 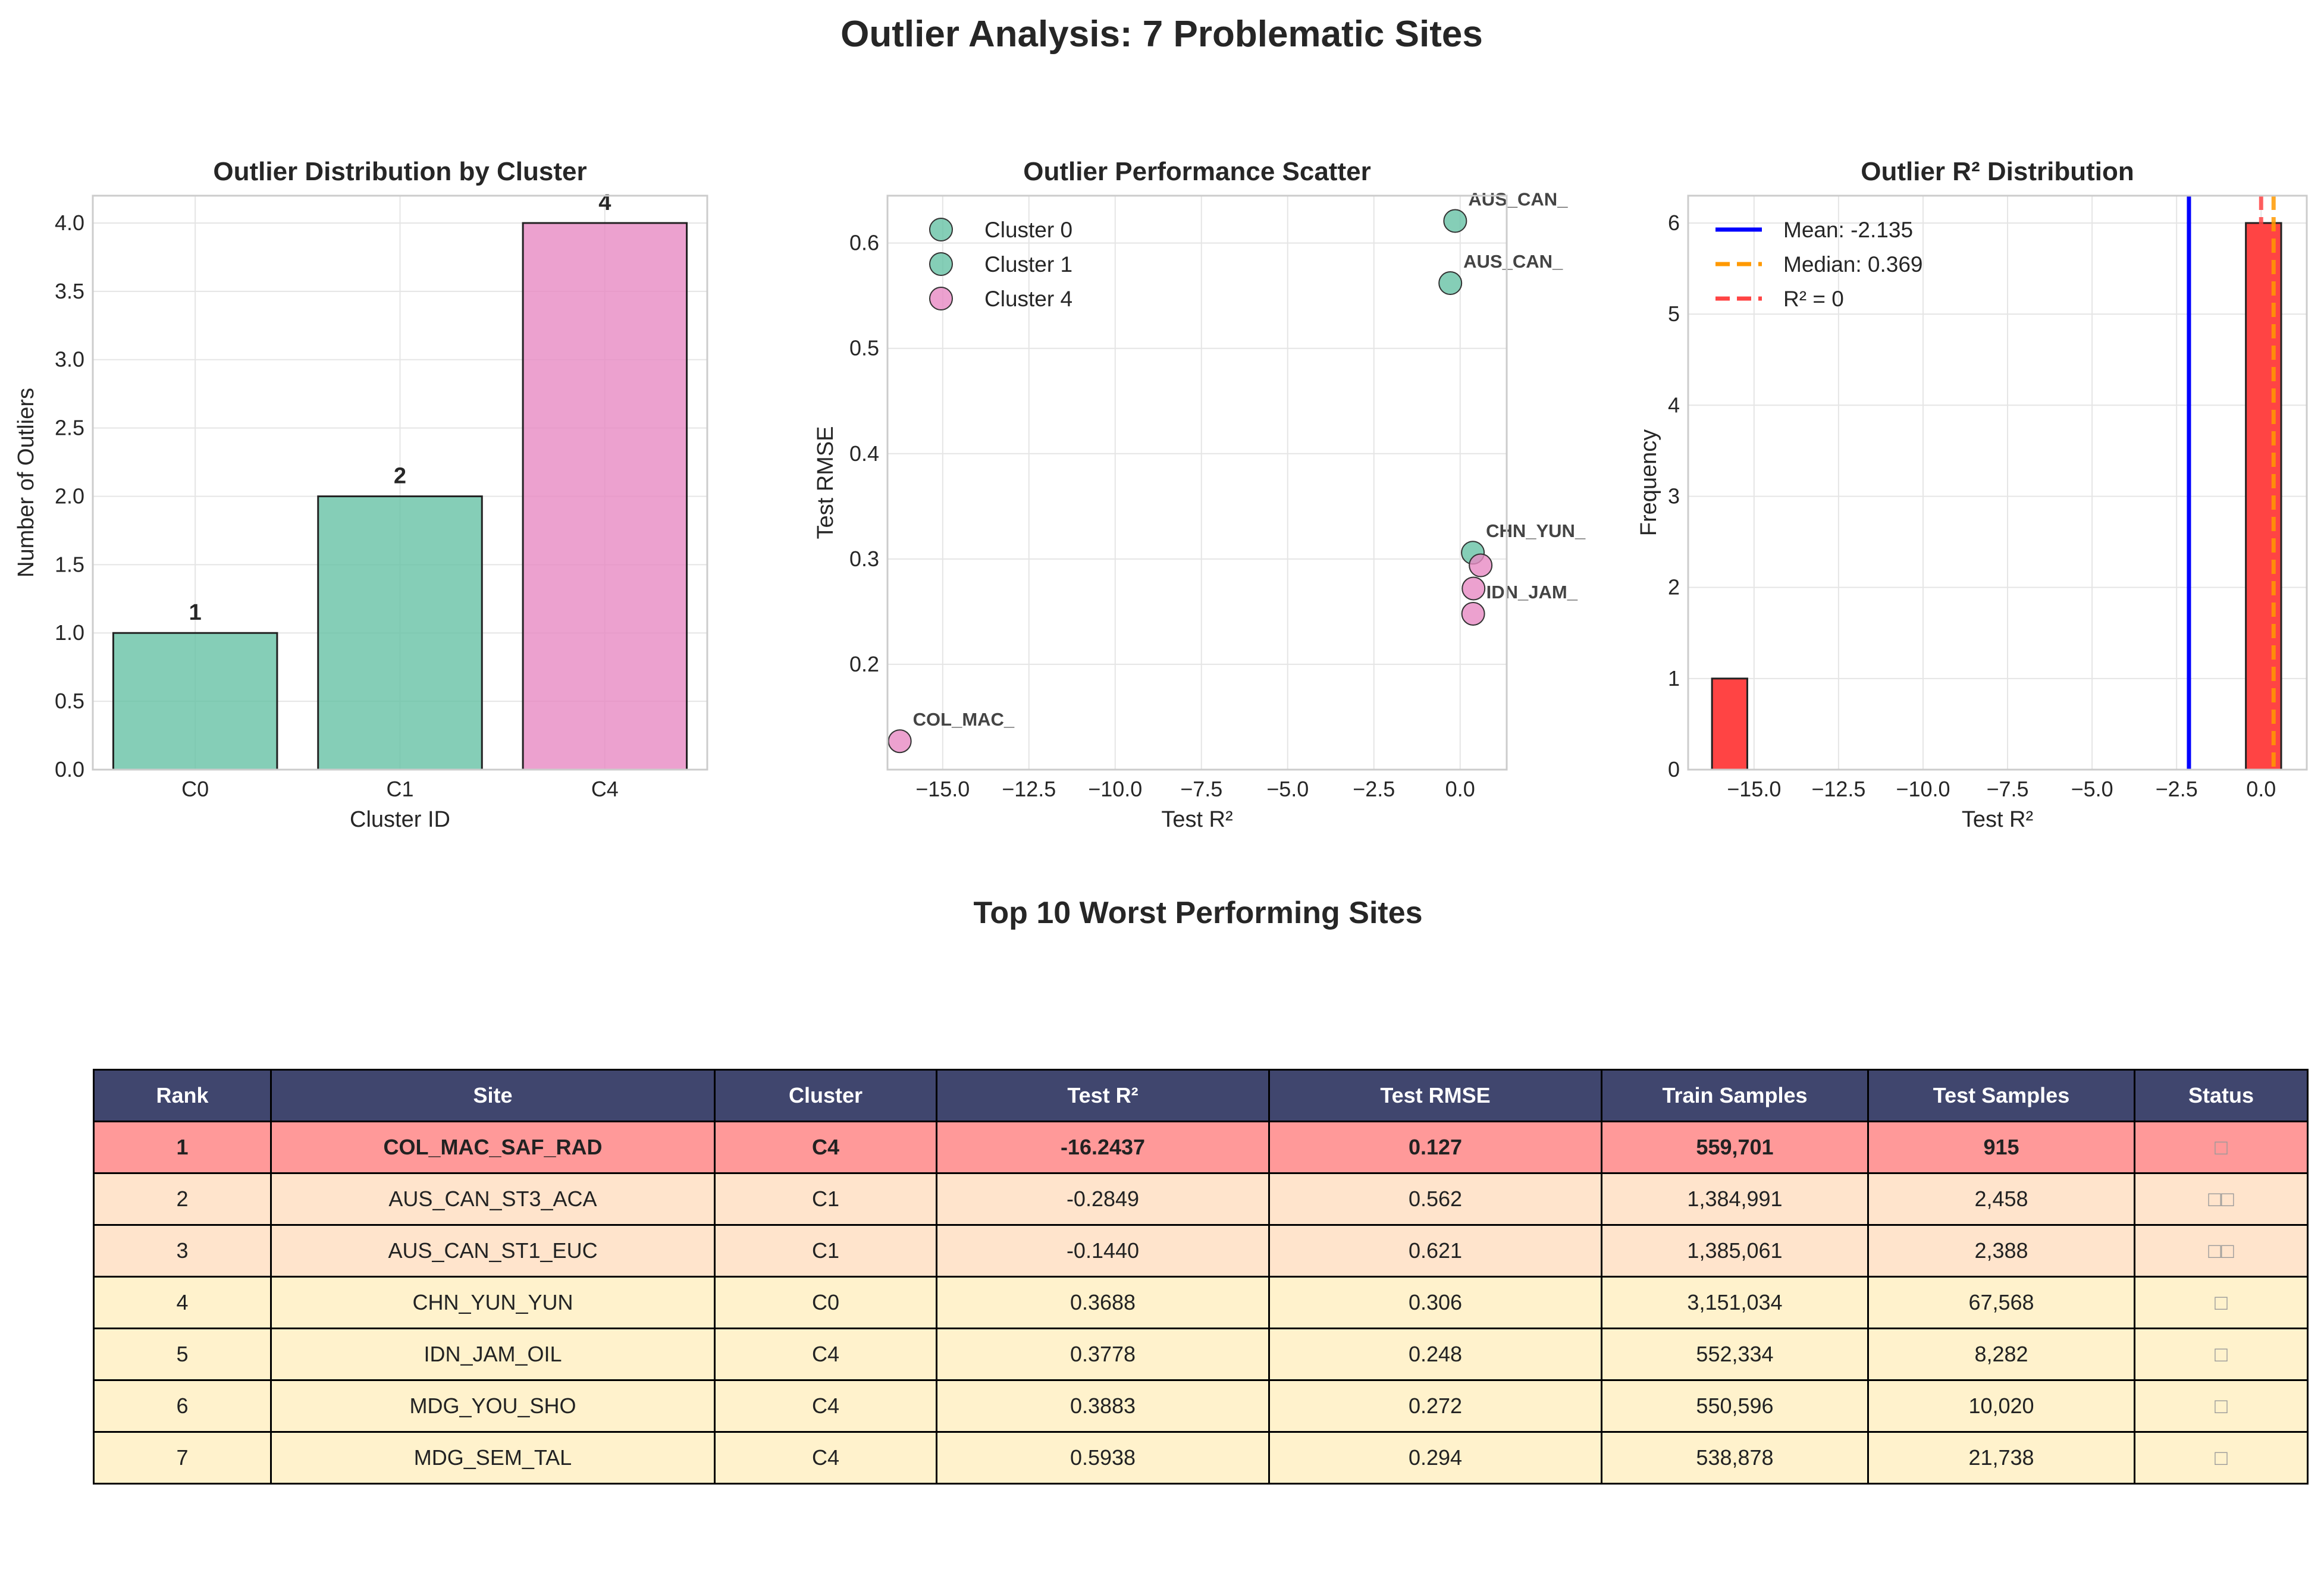 What do you see at coordinates (1435, 1095) in the screenshot?
I see `column-header: Test RMSE` at bounding box center [1435, 1095].